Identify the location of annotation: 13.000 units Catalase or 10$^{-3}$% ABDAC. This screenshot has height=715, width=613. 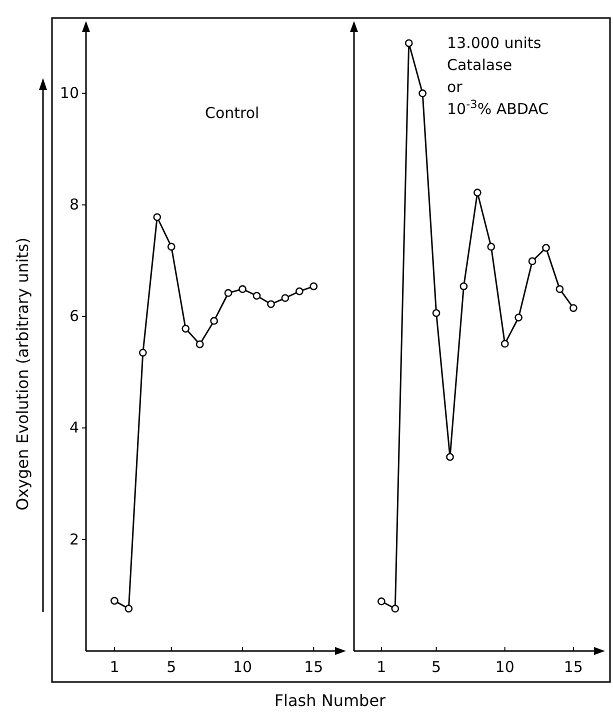
(498, 76).